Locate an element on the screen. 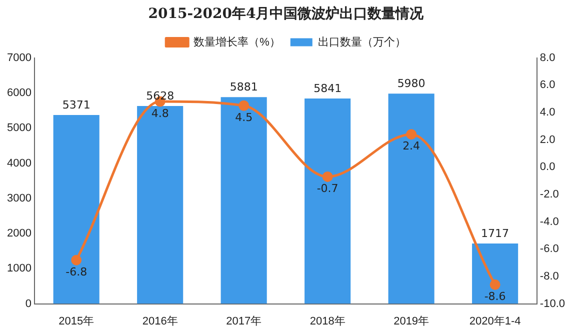 This screenshot has width=576, height=333. y2-tick-label: 8.0 is located at coordinates (548, 58).